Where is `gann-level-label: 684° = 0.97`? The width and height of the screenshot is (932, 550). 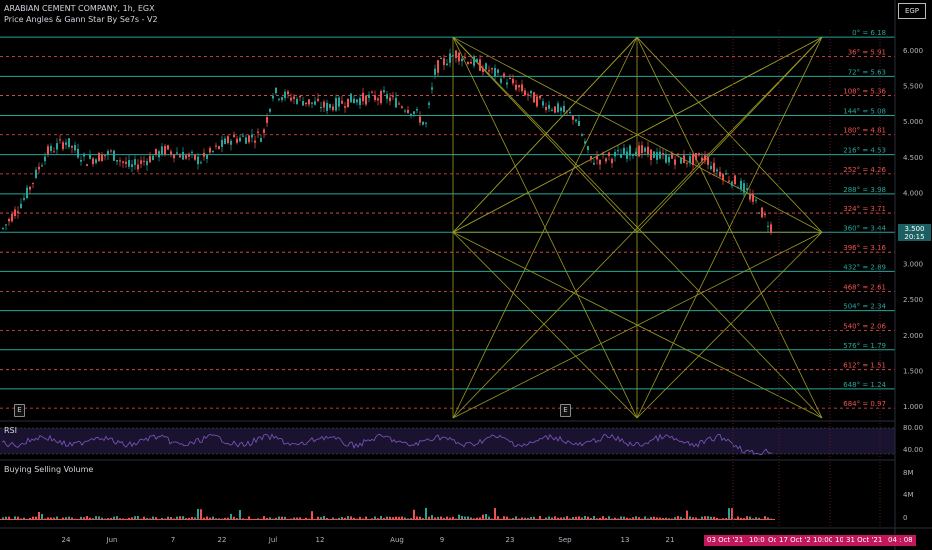
gann-level-label: 684° = 0.97 is located at coordinates (864, 404).